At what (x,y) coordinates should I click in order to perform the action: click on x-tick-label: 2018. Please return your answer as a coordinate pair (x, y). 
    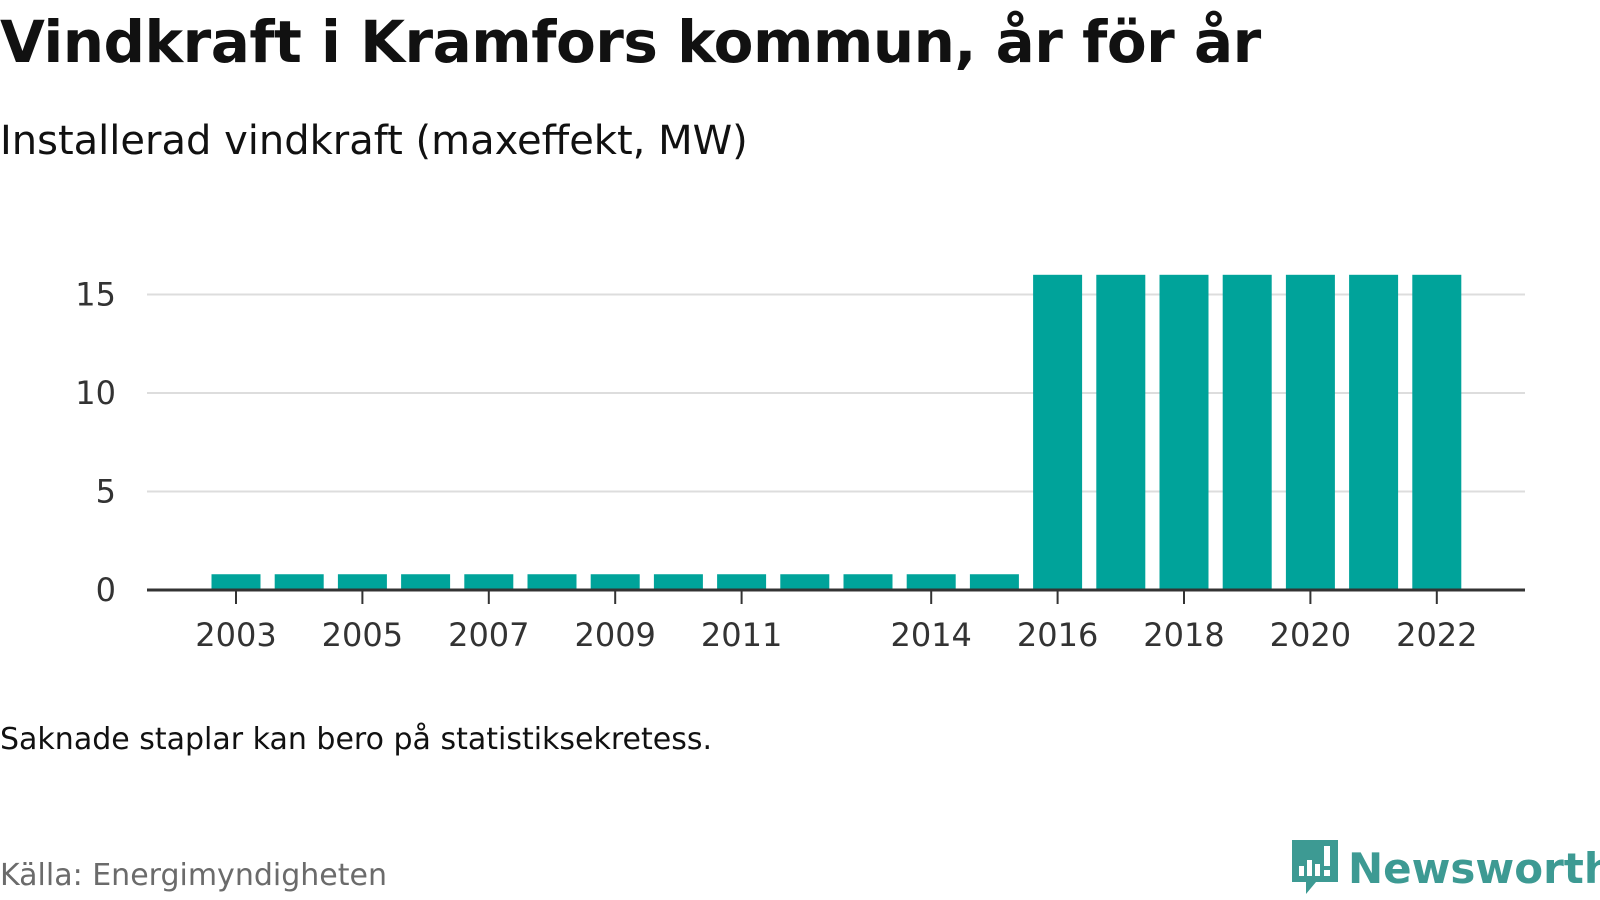
    Looking at the image, I should click on (1183, 635).